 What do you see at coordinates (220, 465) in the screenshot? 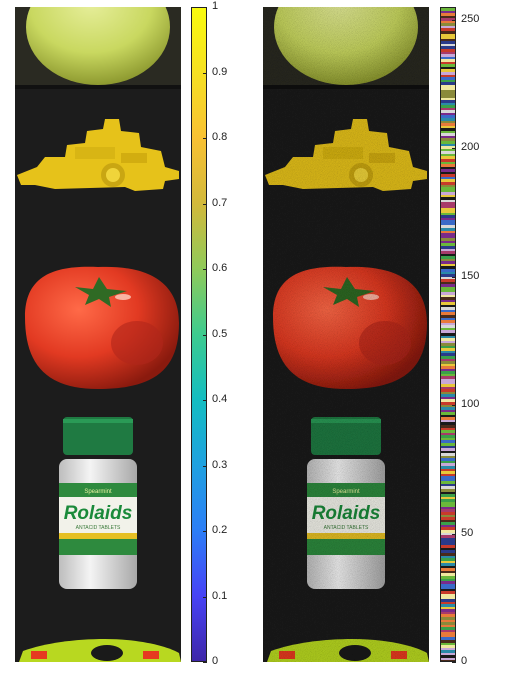
I see `colorbar-tick-label: 0.3` at bounding box center [220, 465].